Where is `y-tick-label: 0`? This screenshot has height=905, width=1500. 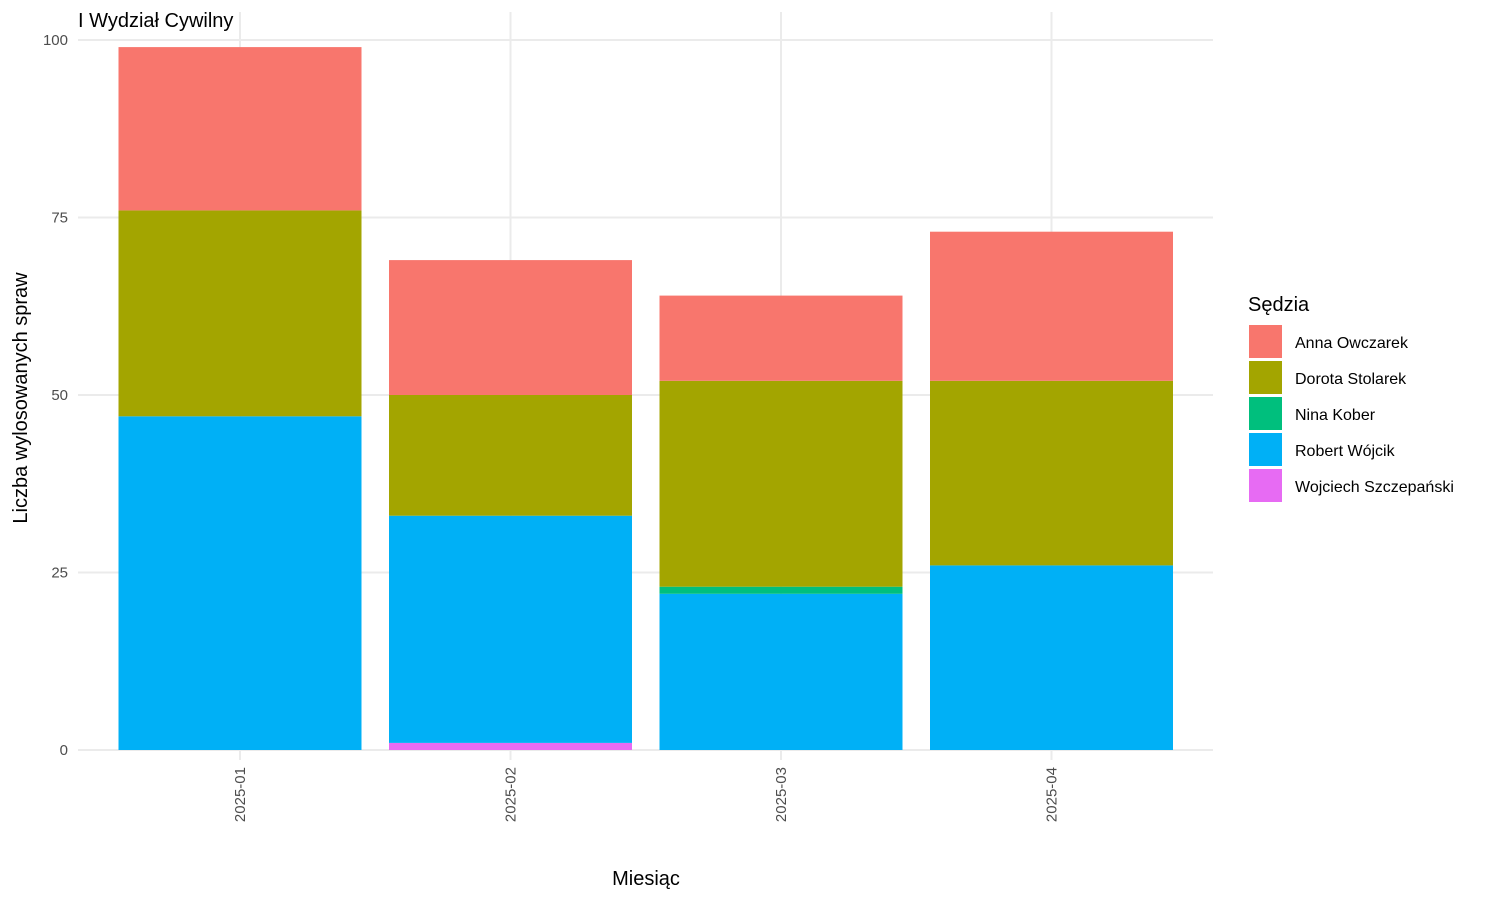
y-tick-label: 0 is located at coordinates (64, 750).